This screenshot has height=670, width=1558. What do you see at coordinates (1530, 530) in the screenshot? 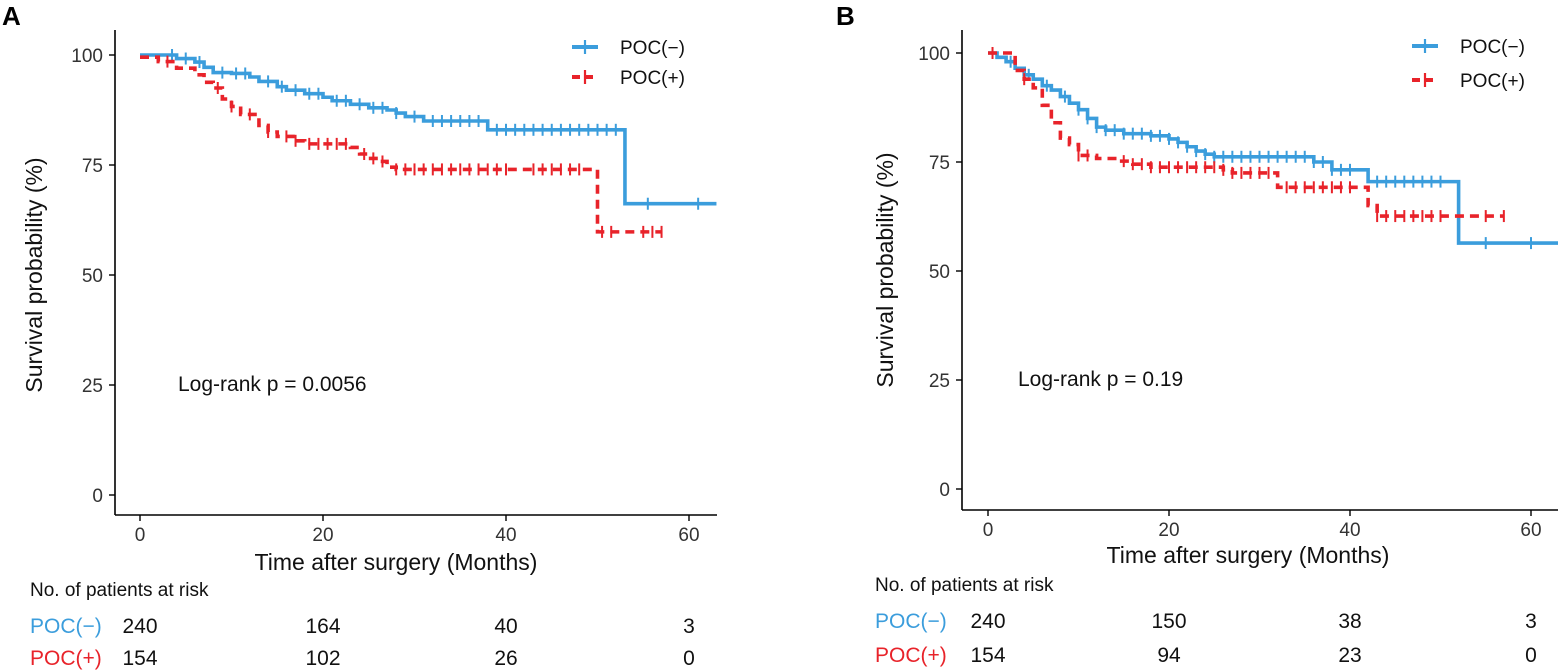
I see `x-tick-label-b-60: 60` at bounding box center [1530, 530].